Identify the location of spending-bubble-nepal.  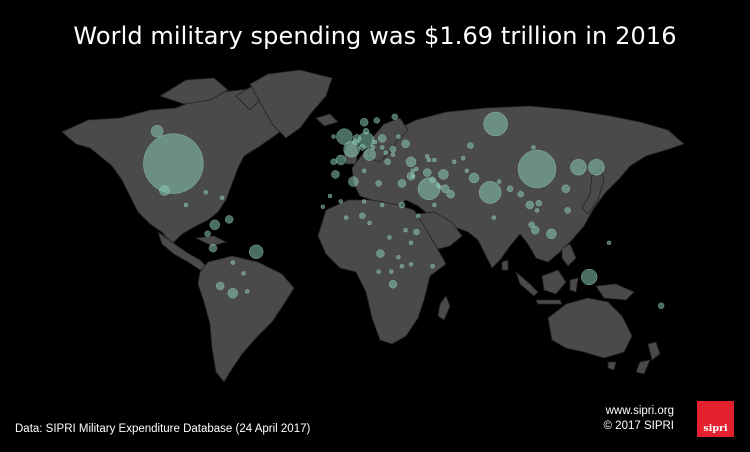
(499, 181).